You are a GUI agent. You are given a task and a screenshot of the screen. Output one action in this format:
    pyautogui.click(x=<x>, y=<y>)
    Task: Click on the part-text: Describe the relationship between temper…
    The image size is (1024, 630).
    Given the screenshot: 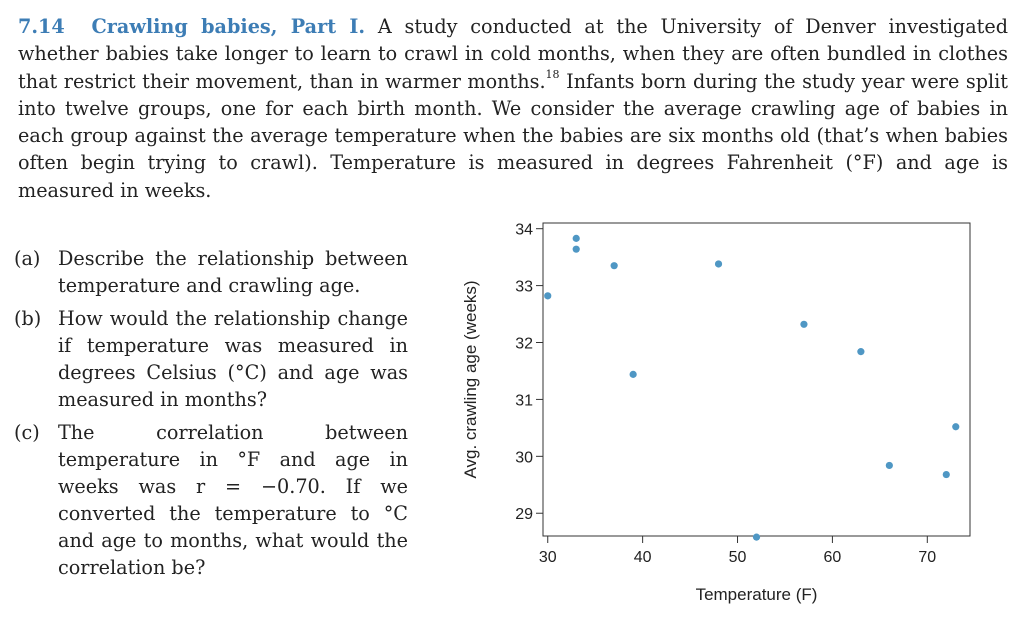 What is the action you would take?
    pyautogui.click(x=233, y=272)
    